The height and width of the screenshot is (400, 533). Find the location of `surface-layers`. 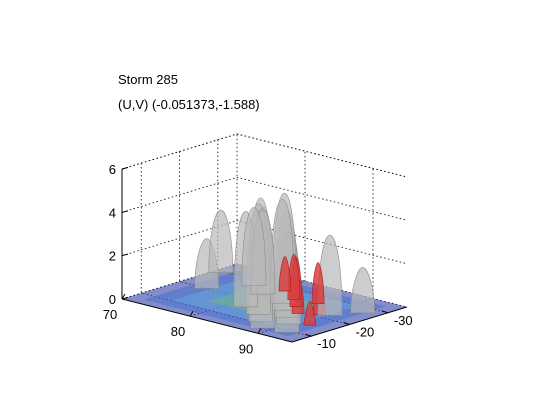

surface-layers is located at coordinates (285, 262).